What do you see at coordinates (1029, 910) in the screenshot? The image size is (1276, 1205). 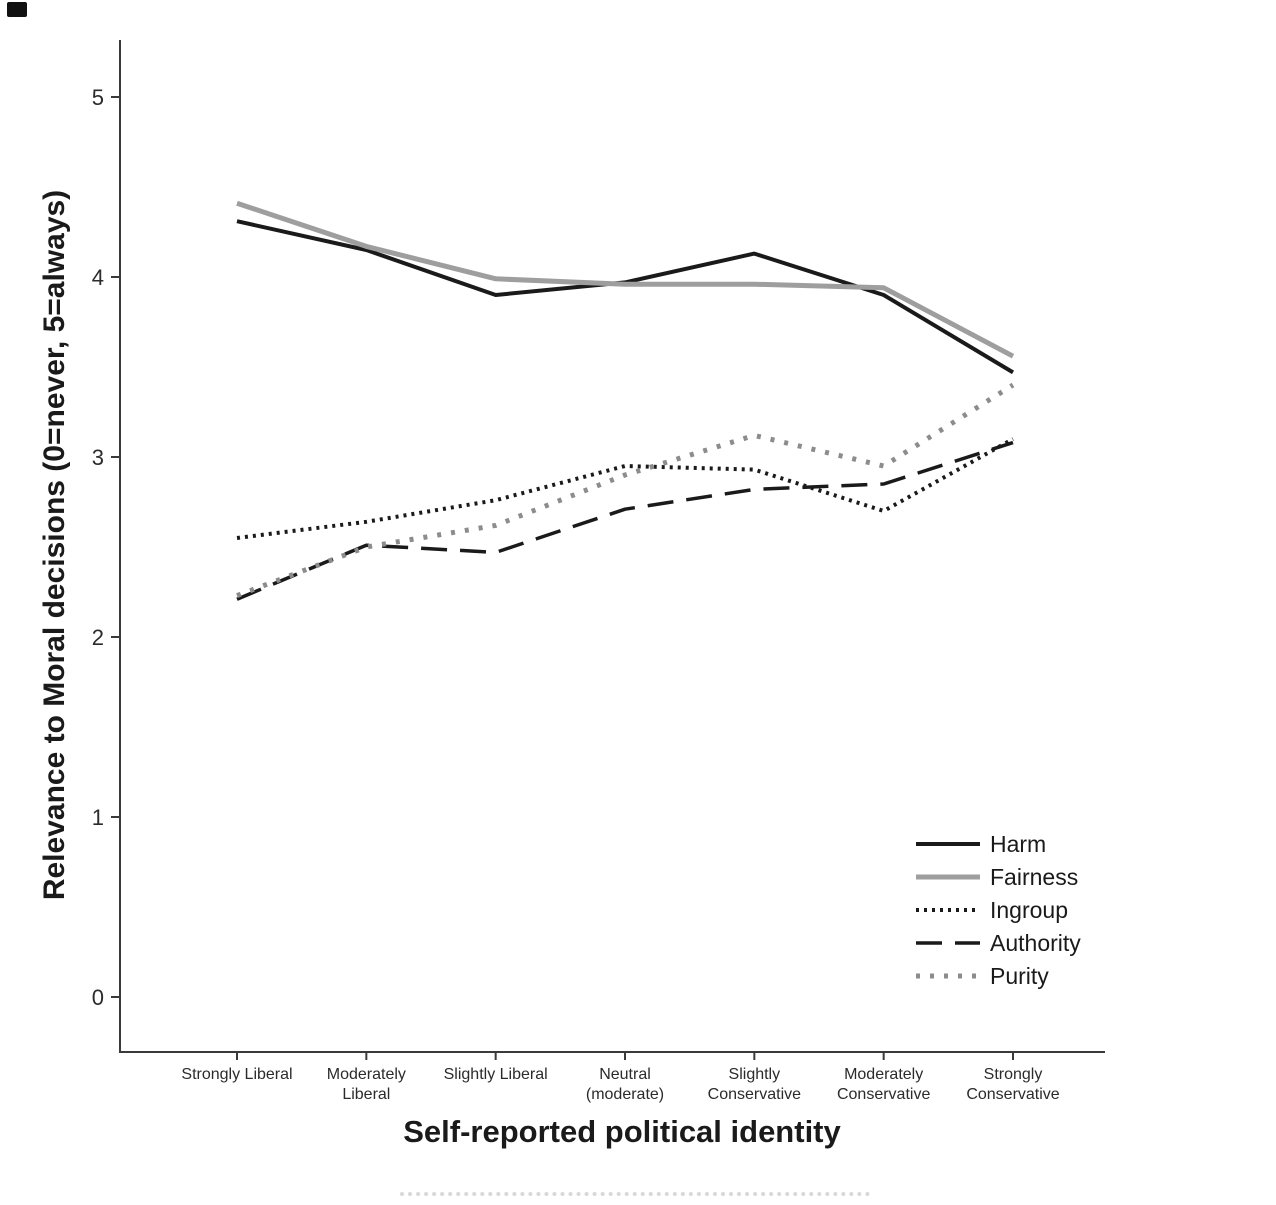 I see `legend-label-ingroup: Ingroup` at bounding box center [1029, 910].